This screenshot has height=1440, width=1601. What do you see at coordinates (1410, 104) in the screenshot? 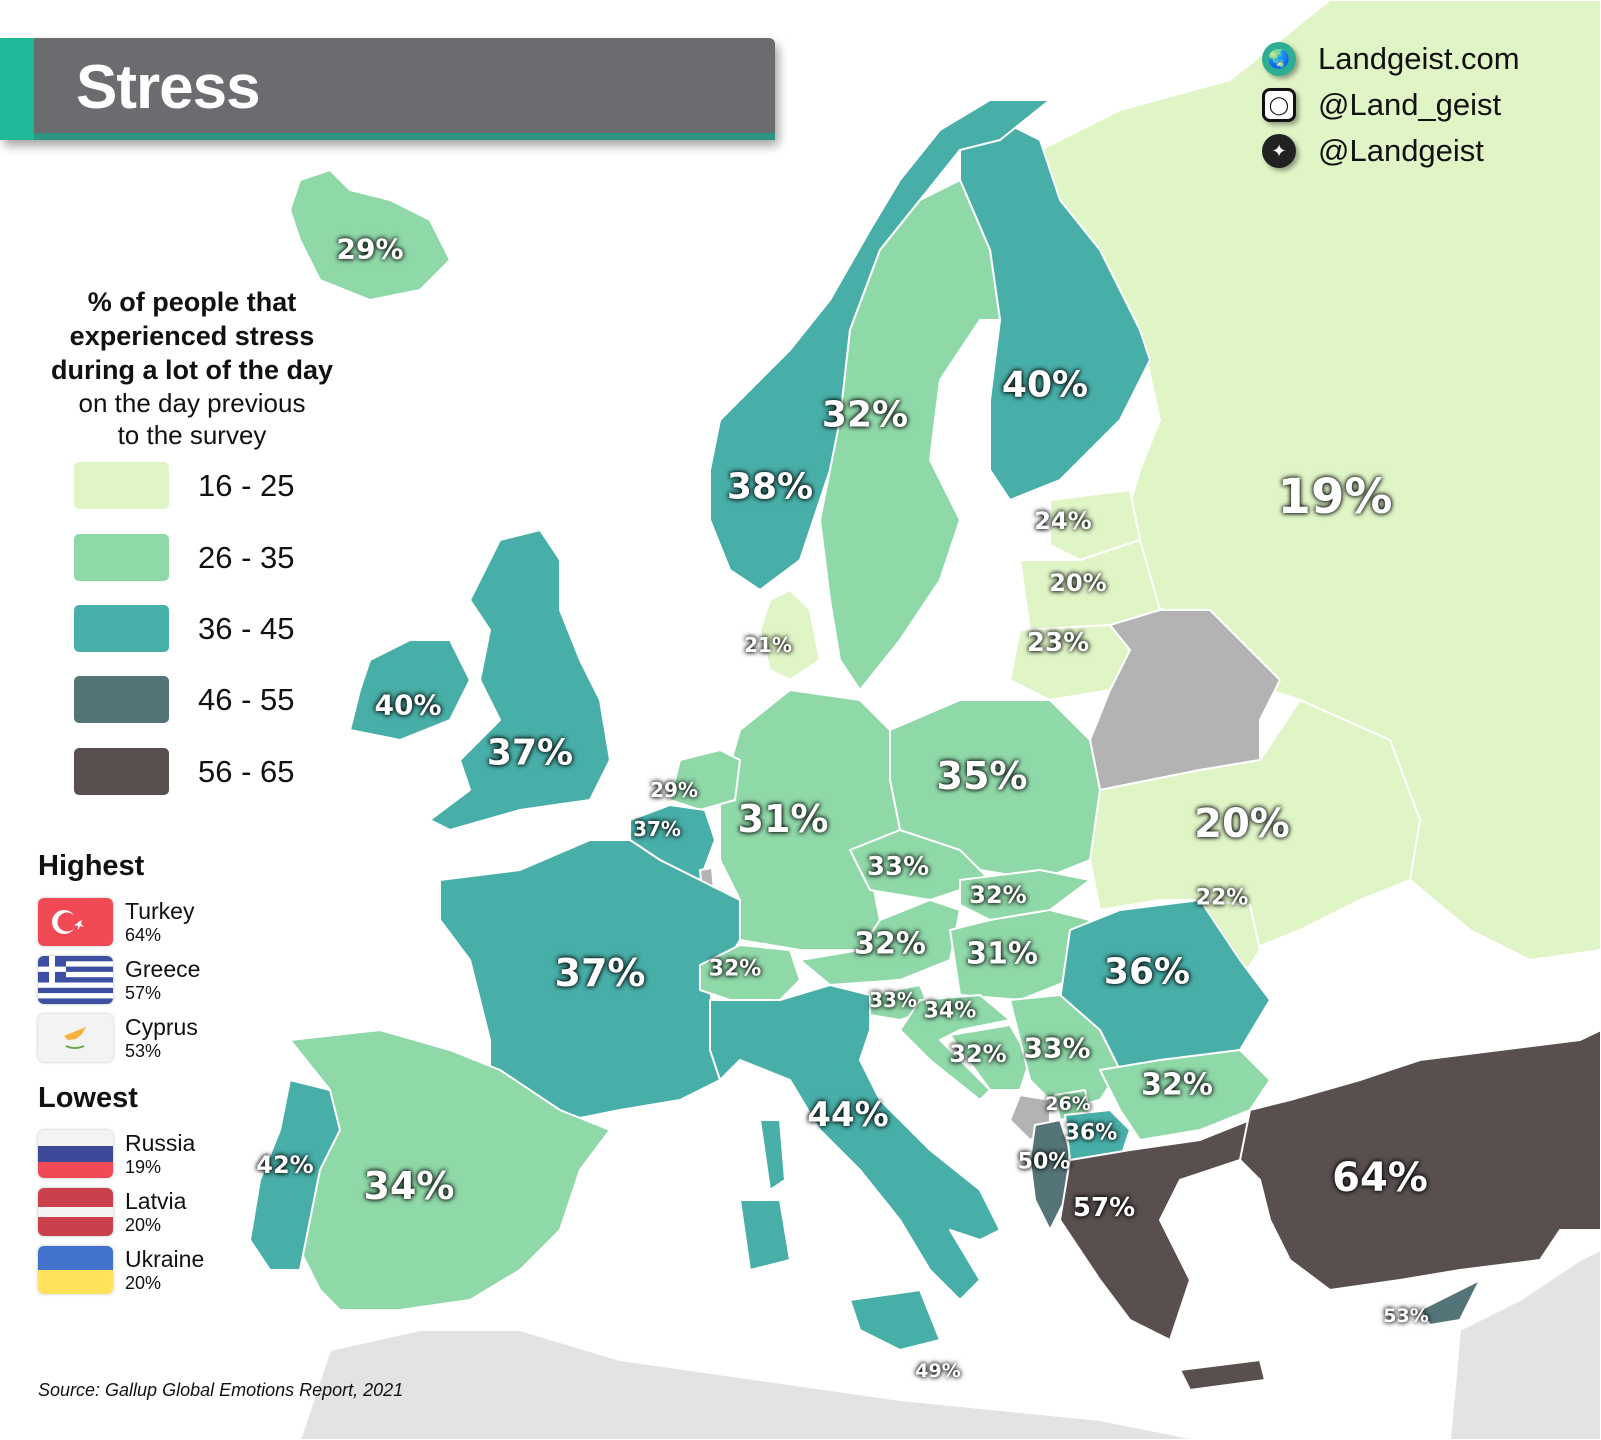
I see `instagram-handle: @Land_geist` at bounding box center [1410, 104].